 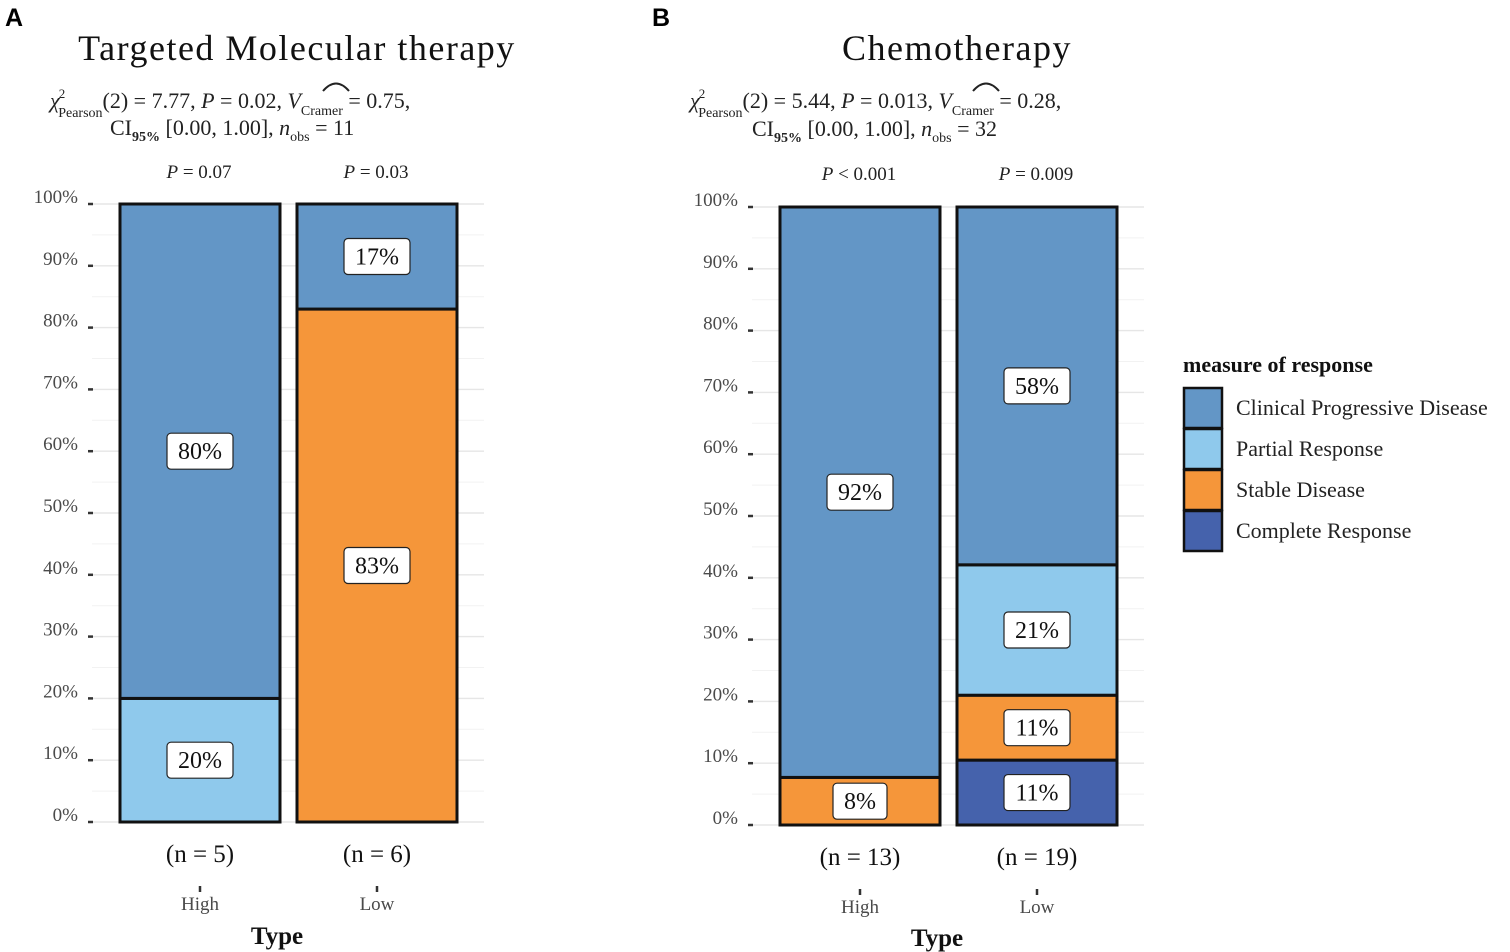 What do you see at coordinates (198, 172) in the screenshot?
I see `bar-p-value: P = 0.07` at bounding box center [198, 172].